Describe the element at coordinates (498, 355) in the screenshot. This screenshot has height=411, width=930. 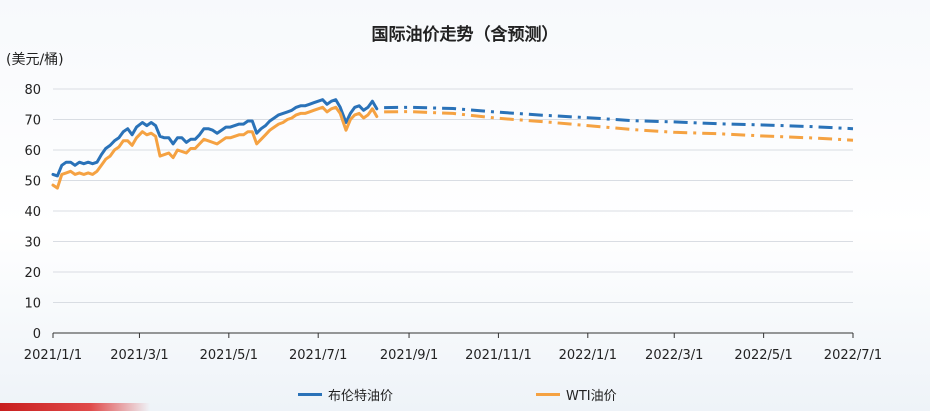
I see `x-tick-label-5: 2021/11/1` at that location.